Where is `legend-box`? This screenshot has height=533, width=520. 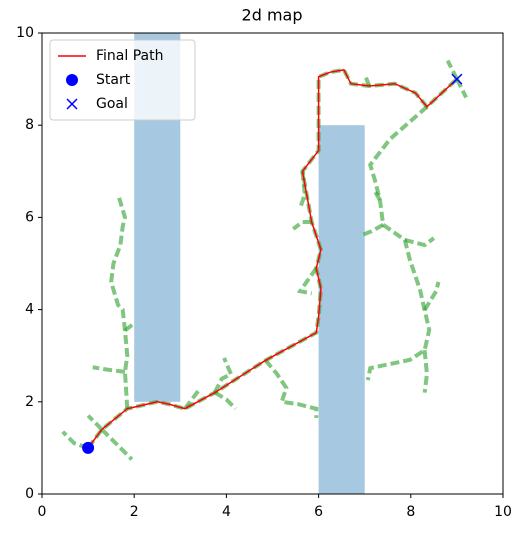
legend-box is located at coordinates (122, 80).